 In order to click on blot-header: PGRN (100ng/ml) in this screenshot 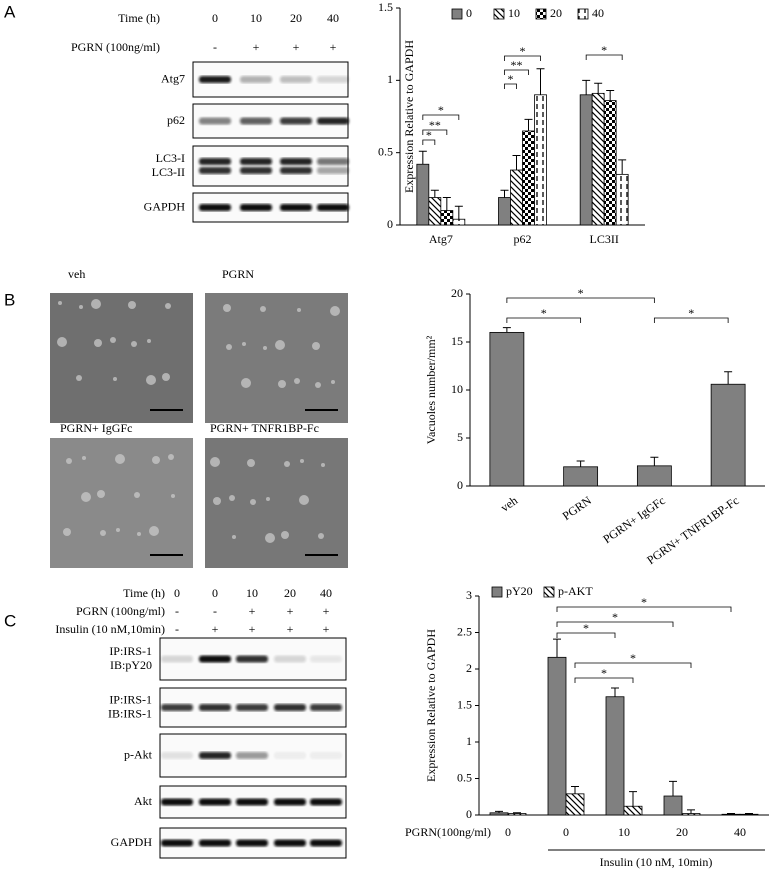, I will do `click(120, 611)`.